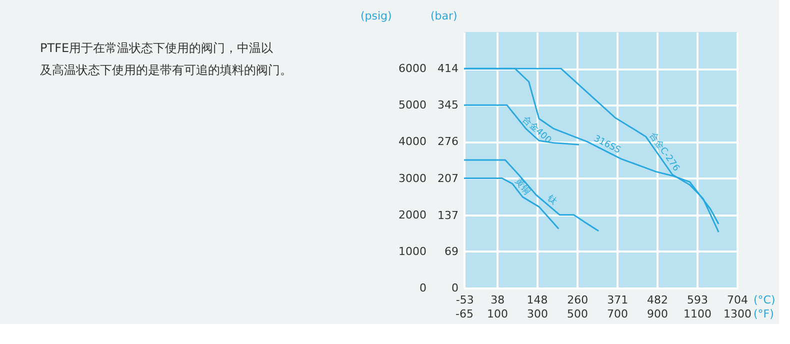 This screenshot has width=790, height=344. Describe the element at coordinates (657, 300) in the screenshot. I see `x2-tick-label: 482` at that location.